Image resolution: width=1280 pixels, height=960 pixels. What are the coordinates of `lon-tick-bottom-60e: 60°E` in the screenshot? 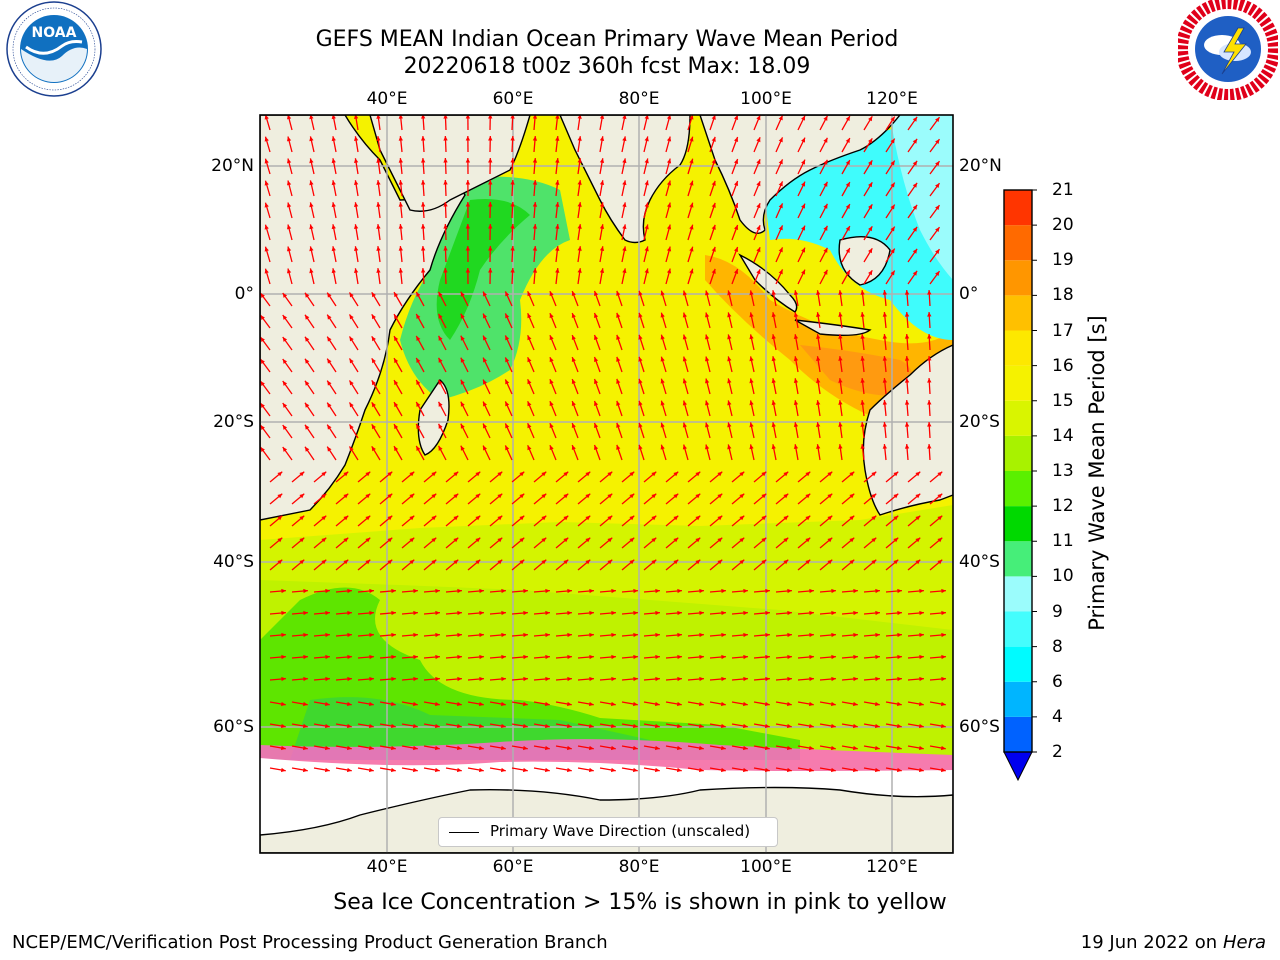 It's located at (513, 867).